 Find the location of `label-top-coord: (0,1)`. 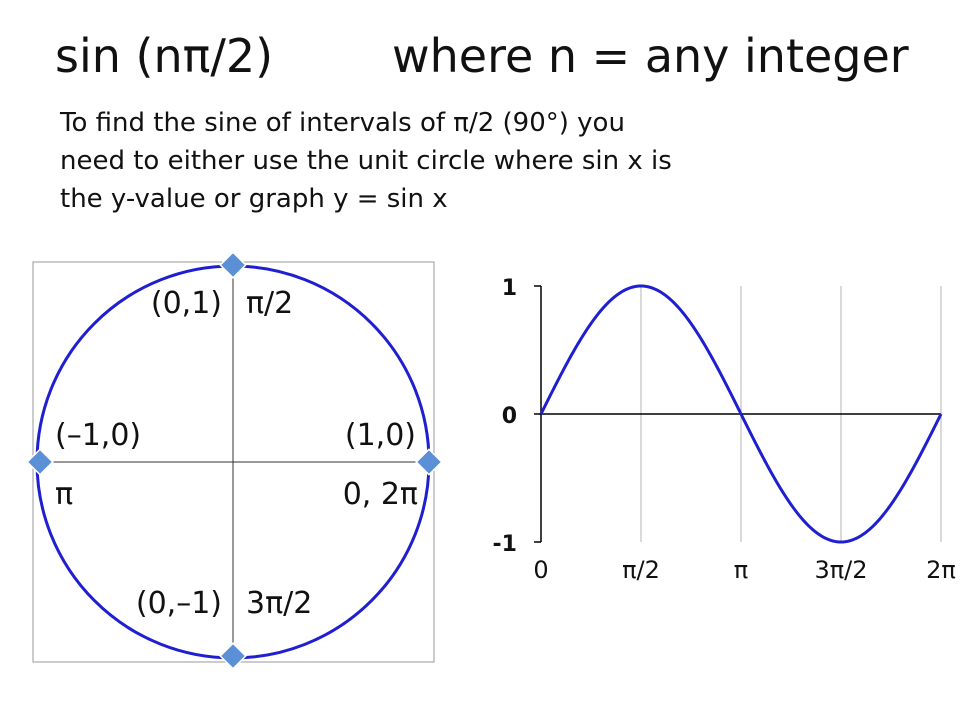

label-top-coord: (0,1) is located at coordinates (186, 303).